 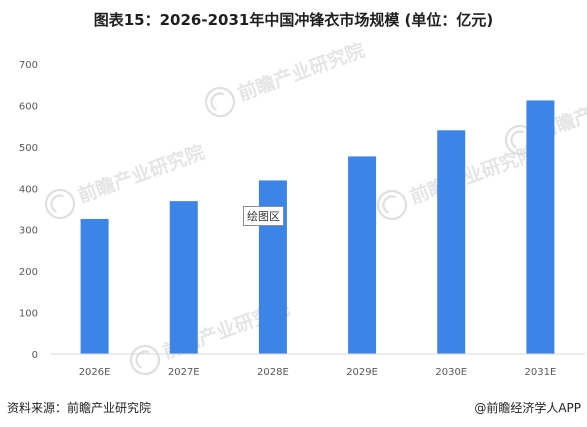 I want to click on chart-title: 图表15：2026-2031年中国冲锋衣市场规模 (单位：亿元), so click(x=293, y=20).